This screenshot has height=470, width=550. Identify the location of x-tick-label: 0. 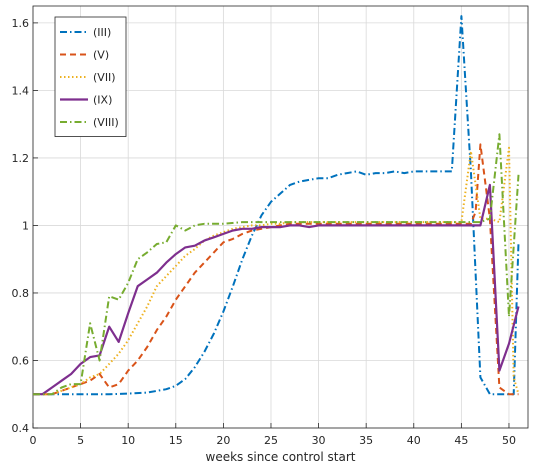
(33, 440).